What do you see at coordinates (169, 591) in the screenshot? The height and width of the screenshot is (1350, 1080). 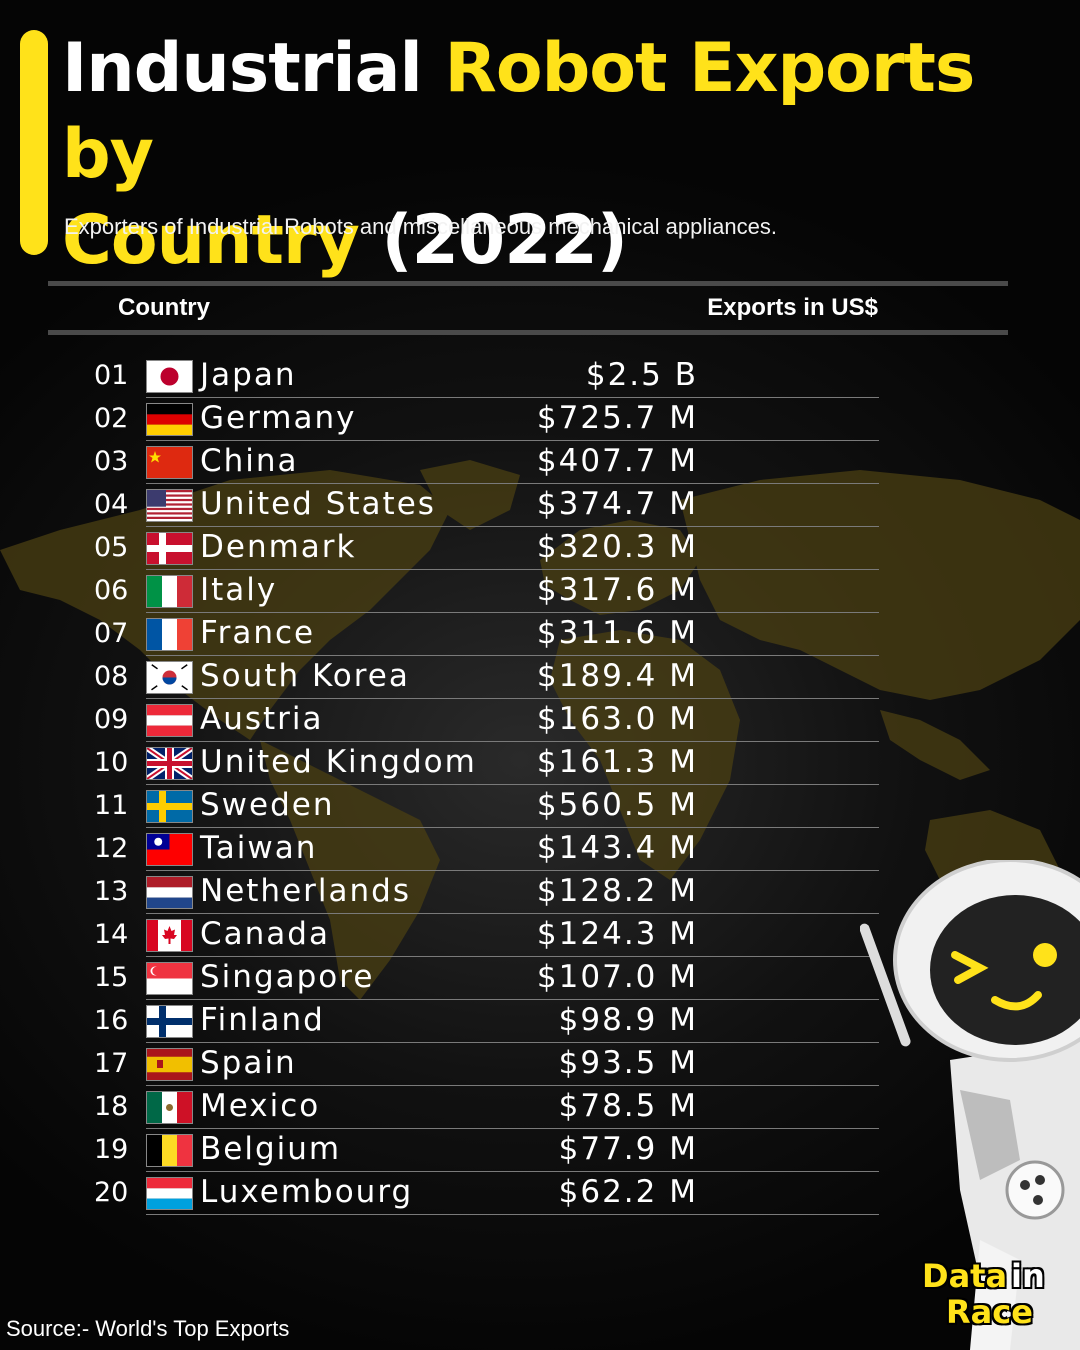 I see `flag-it-icon` at bounding box center [169, 591].